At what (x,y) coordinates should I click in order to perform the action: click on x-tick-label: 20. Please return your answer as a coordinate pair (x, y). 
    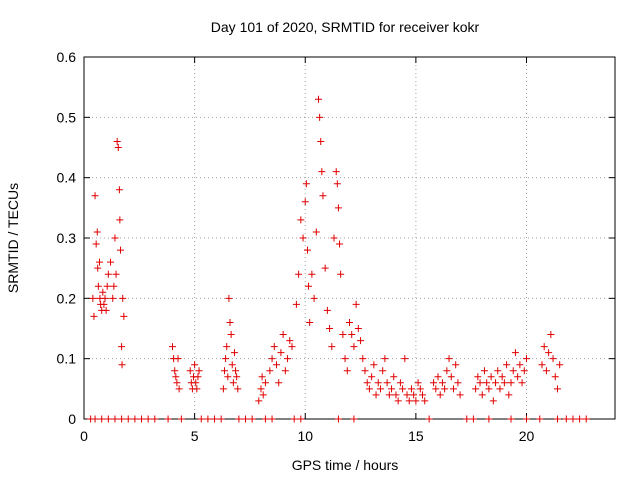
    Looking at the image, I should click on (527, 436).